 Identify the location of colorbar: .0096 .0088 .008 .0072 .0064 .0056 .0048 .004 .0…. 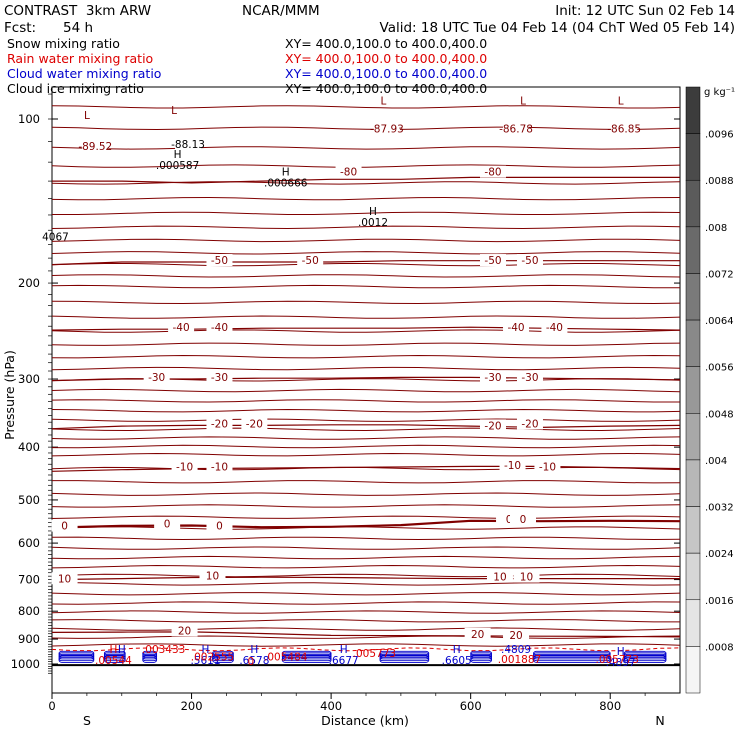
(709, 390).